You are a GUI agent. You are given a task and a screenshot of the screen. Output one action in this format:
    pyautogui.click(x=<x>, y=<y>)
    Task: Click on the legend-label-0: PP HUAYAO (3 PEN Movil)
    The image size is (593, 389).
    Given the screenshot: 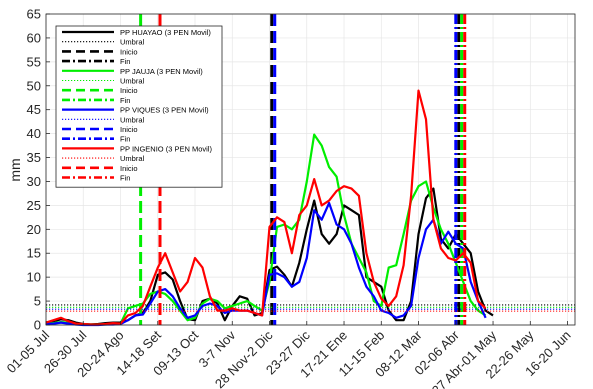 What is the action you would take?
    pyautogui.click(x=165, y=32)
    